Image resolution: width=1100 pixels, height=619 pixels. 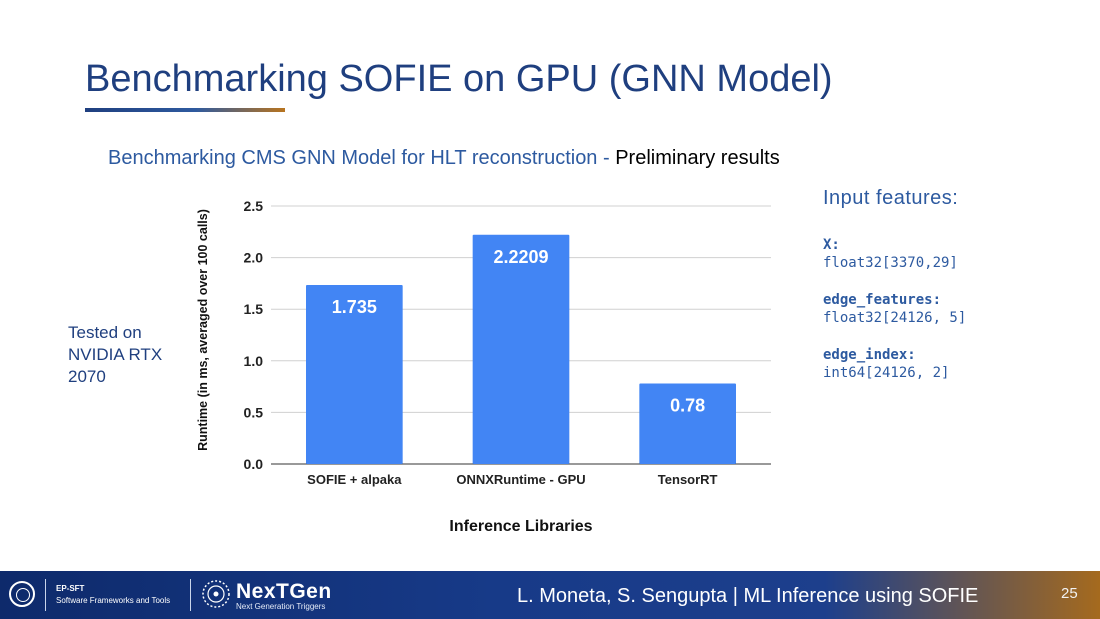 What do you see at coordinates (354, 307) in the screenshot?
I see `bar-value-label: 1.735` at bounding box center [354, 307].